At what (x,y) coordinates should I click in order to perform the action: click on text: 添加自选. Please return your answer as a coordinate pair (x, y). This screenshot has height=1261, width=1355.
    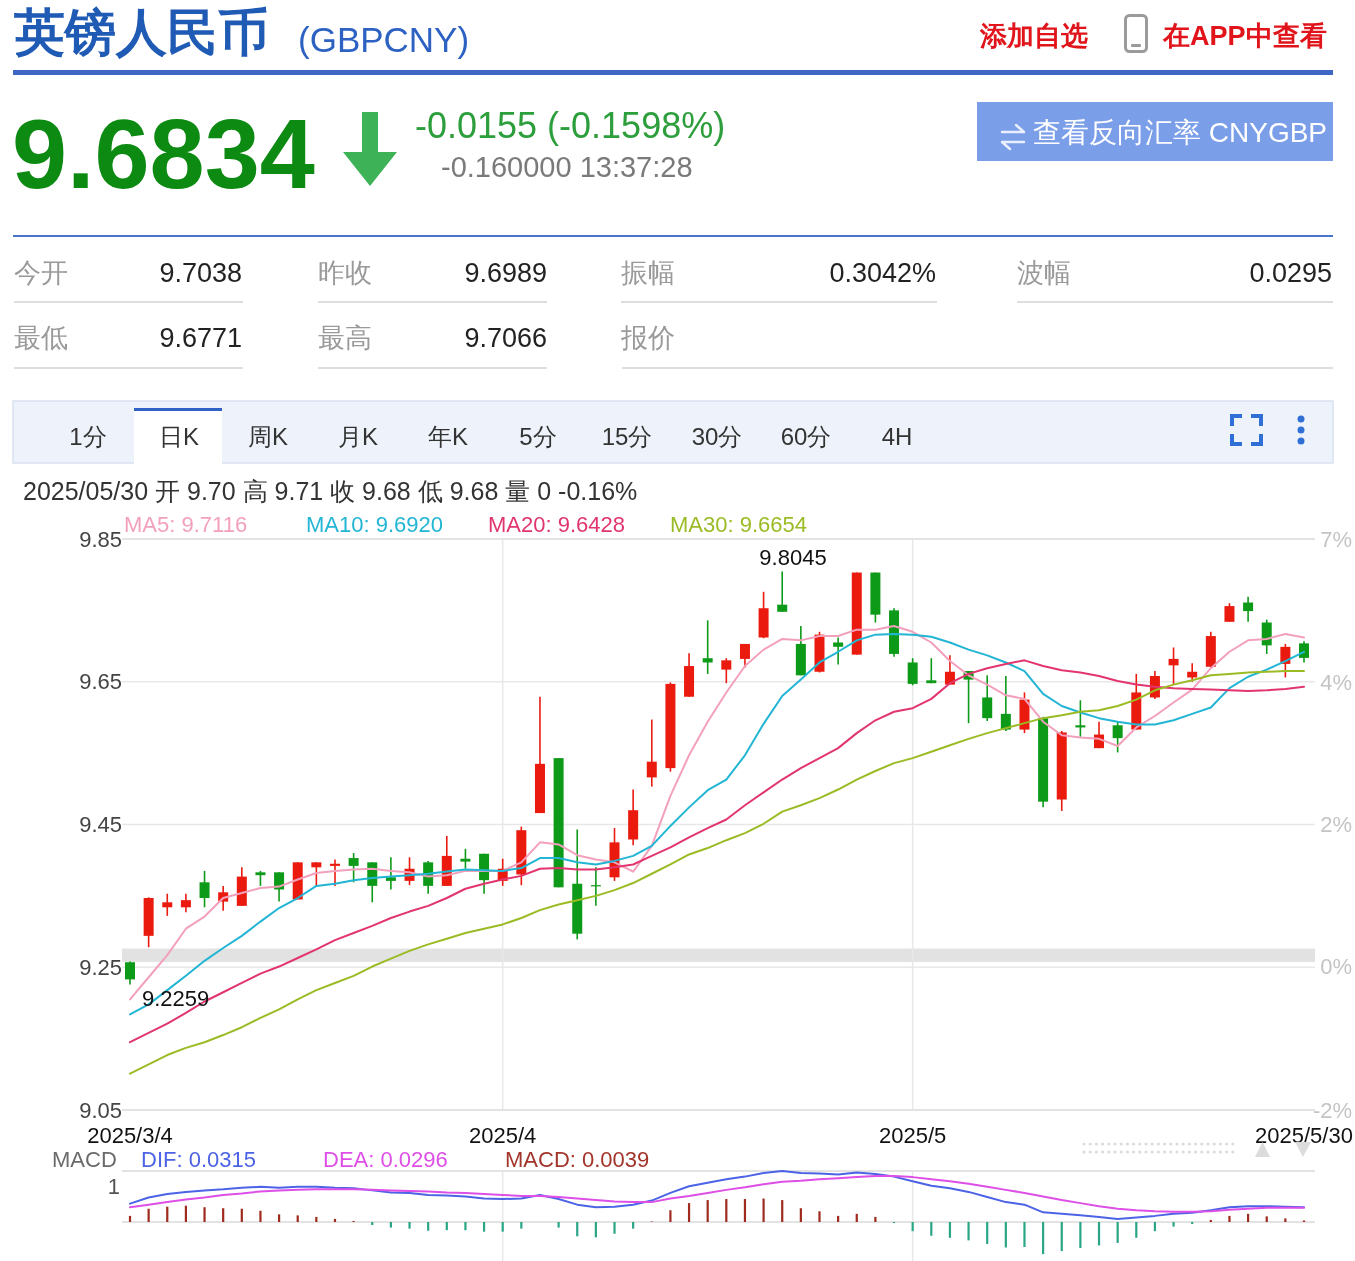
    Looking at the image, I should click on (1033, 36).